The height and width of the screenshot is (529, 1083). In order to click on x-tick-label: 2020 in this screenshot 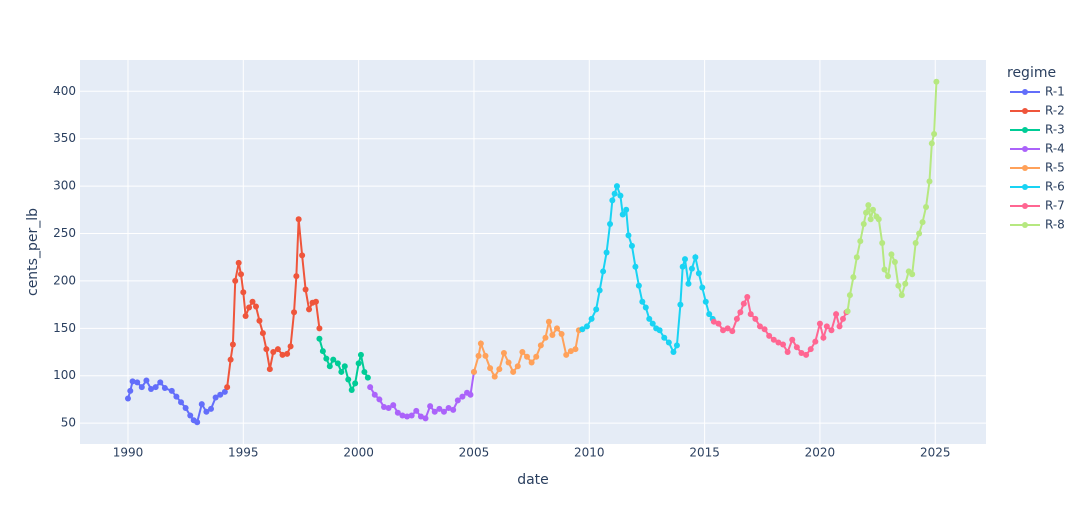, I will do `click(820, 453)`.